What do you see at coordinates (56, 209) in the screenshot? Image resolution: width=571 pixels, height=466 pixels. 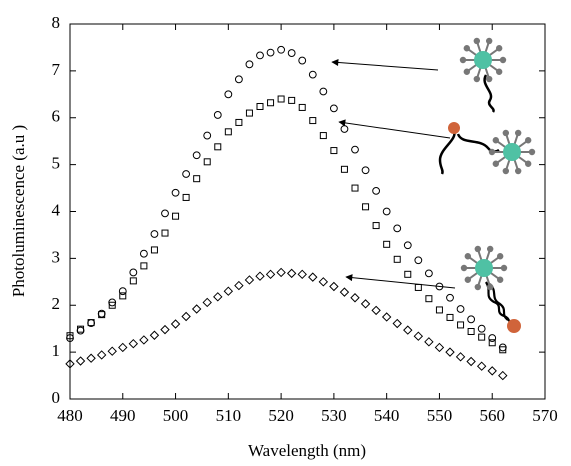 I see `y-tick-label: 4` at bounding box center [56, 209].